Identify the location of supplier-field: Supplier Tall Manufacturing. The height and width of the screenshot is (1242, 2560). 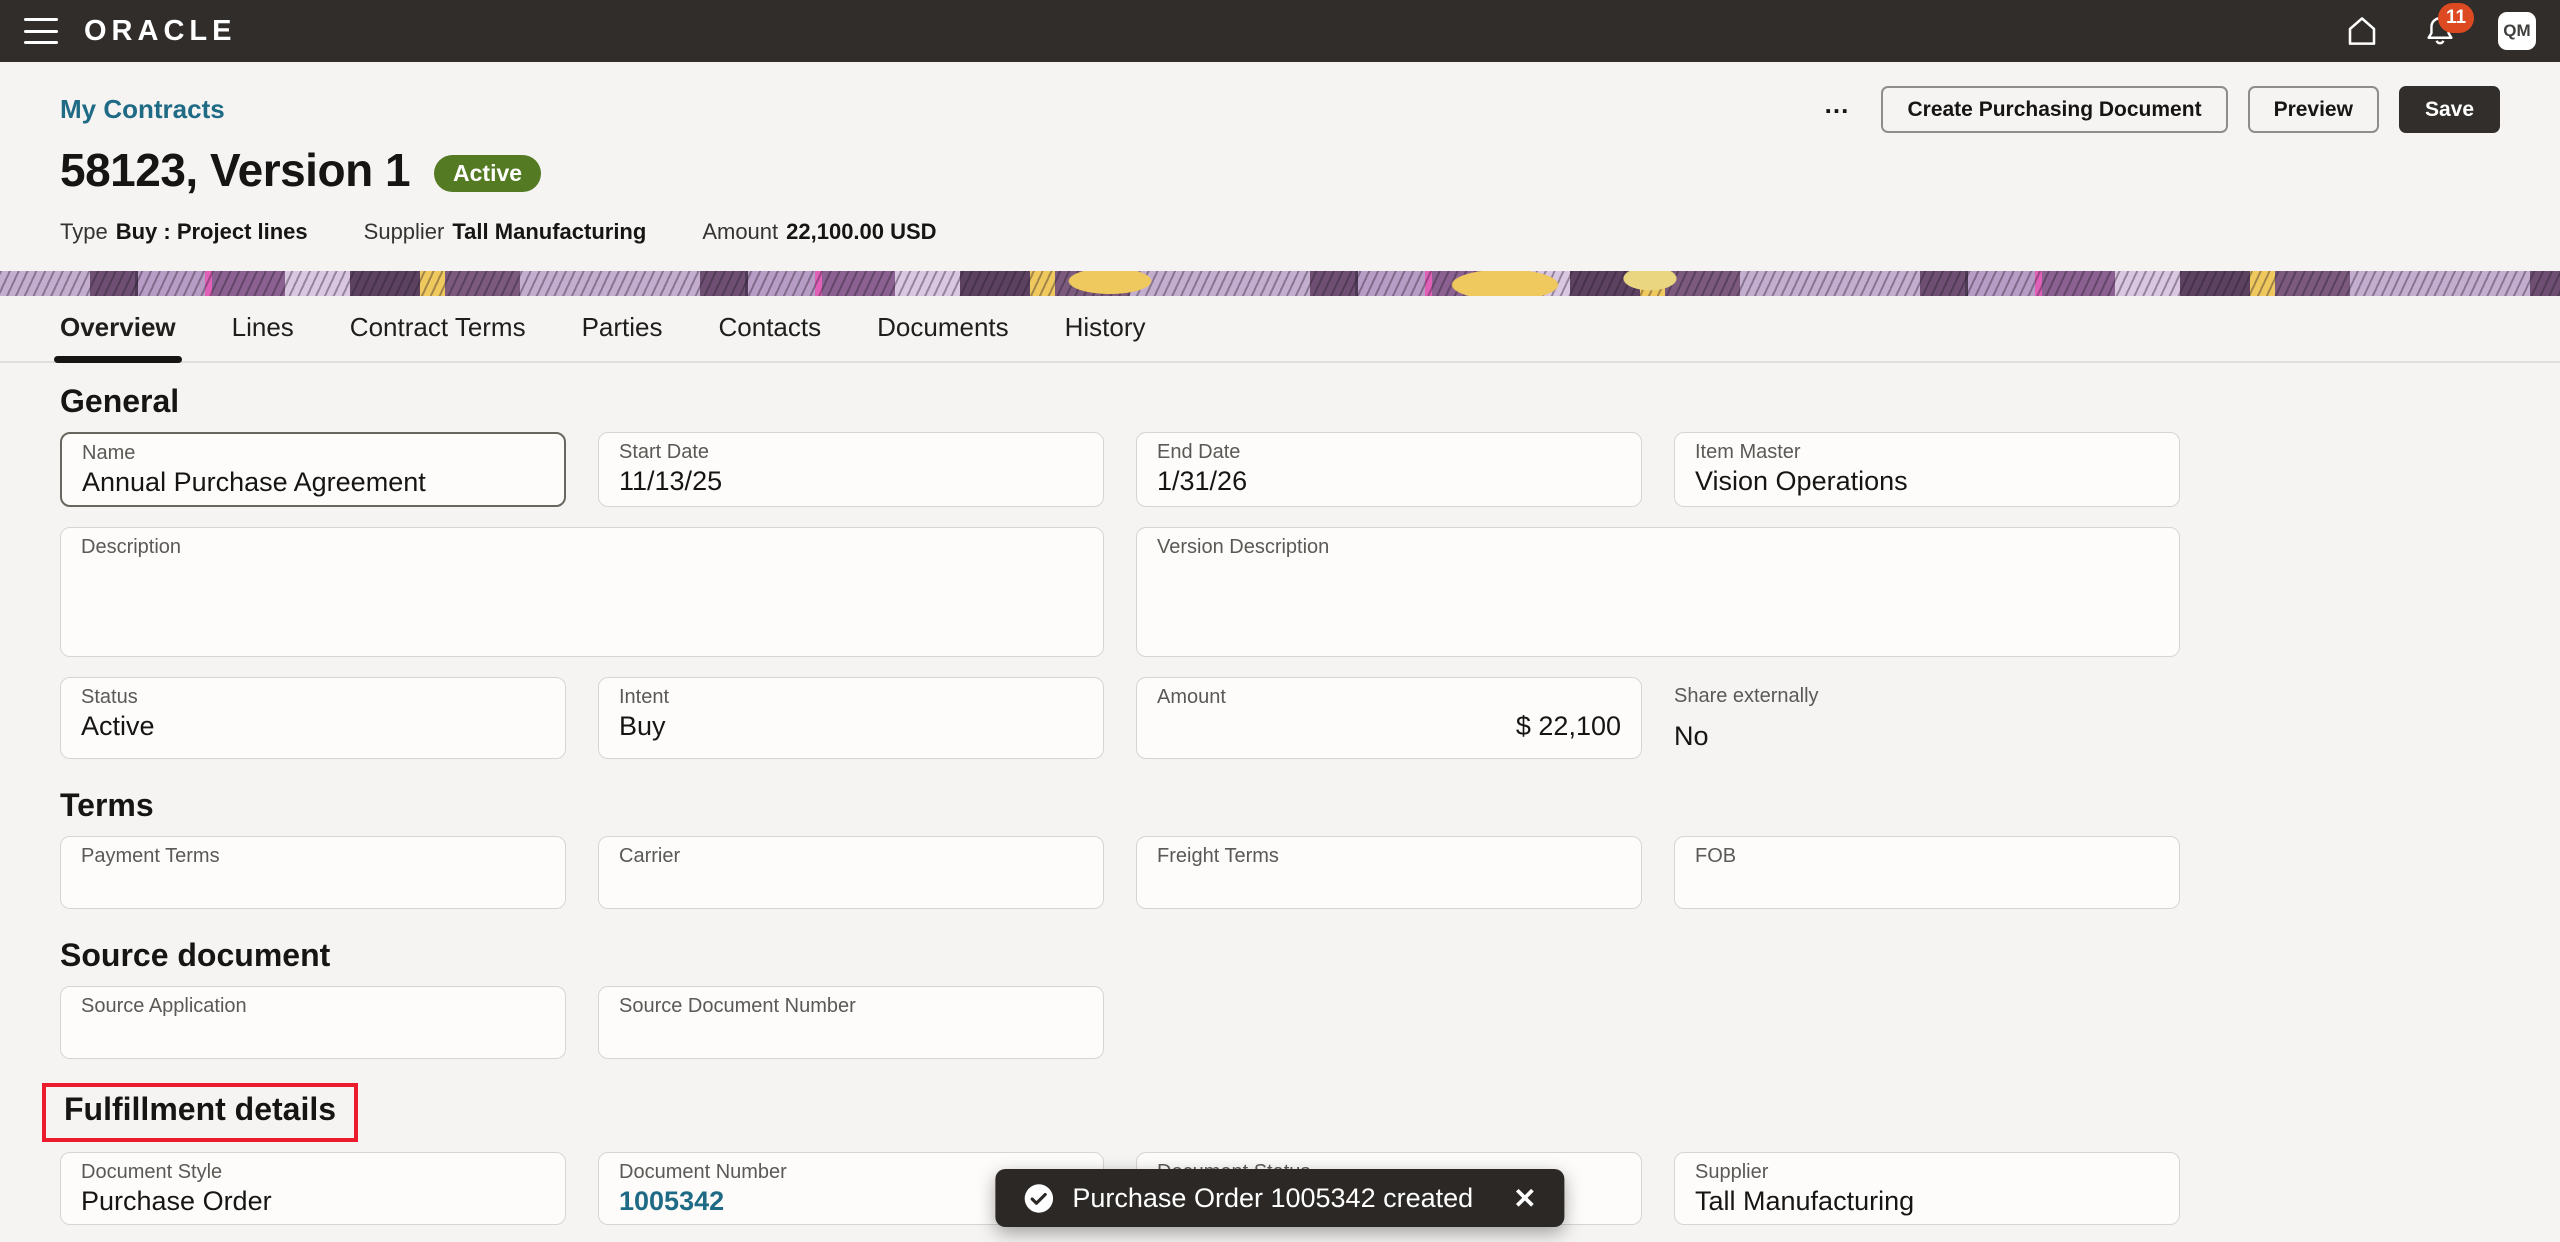
(1927, 1188).